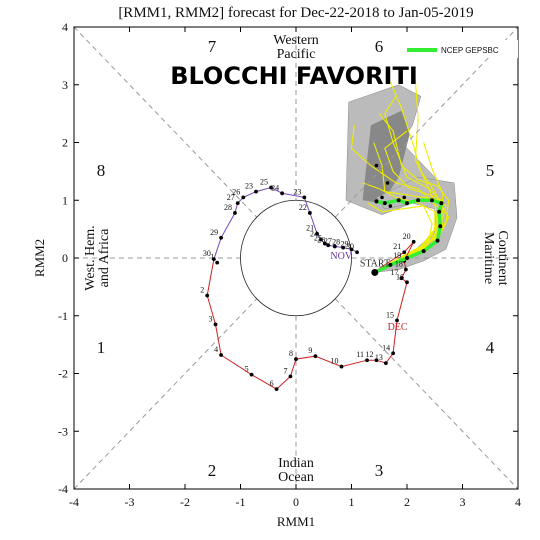 The width and height of the screenshot is (540, 540). I want to click on overlay-title: BLOCCHI FAVORITI, so click(294, 76).